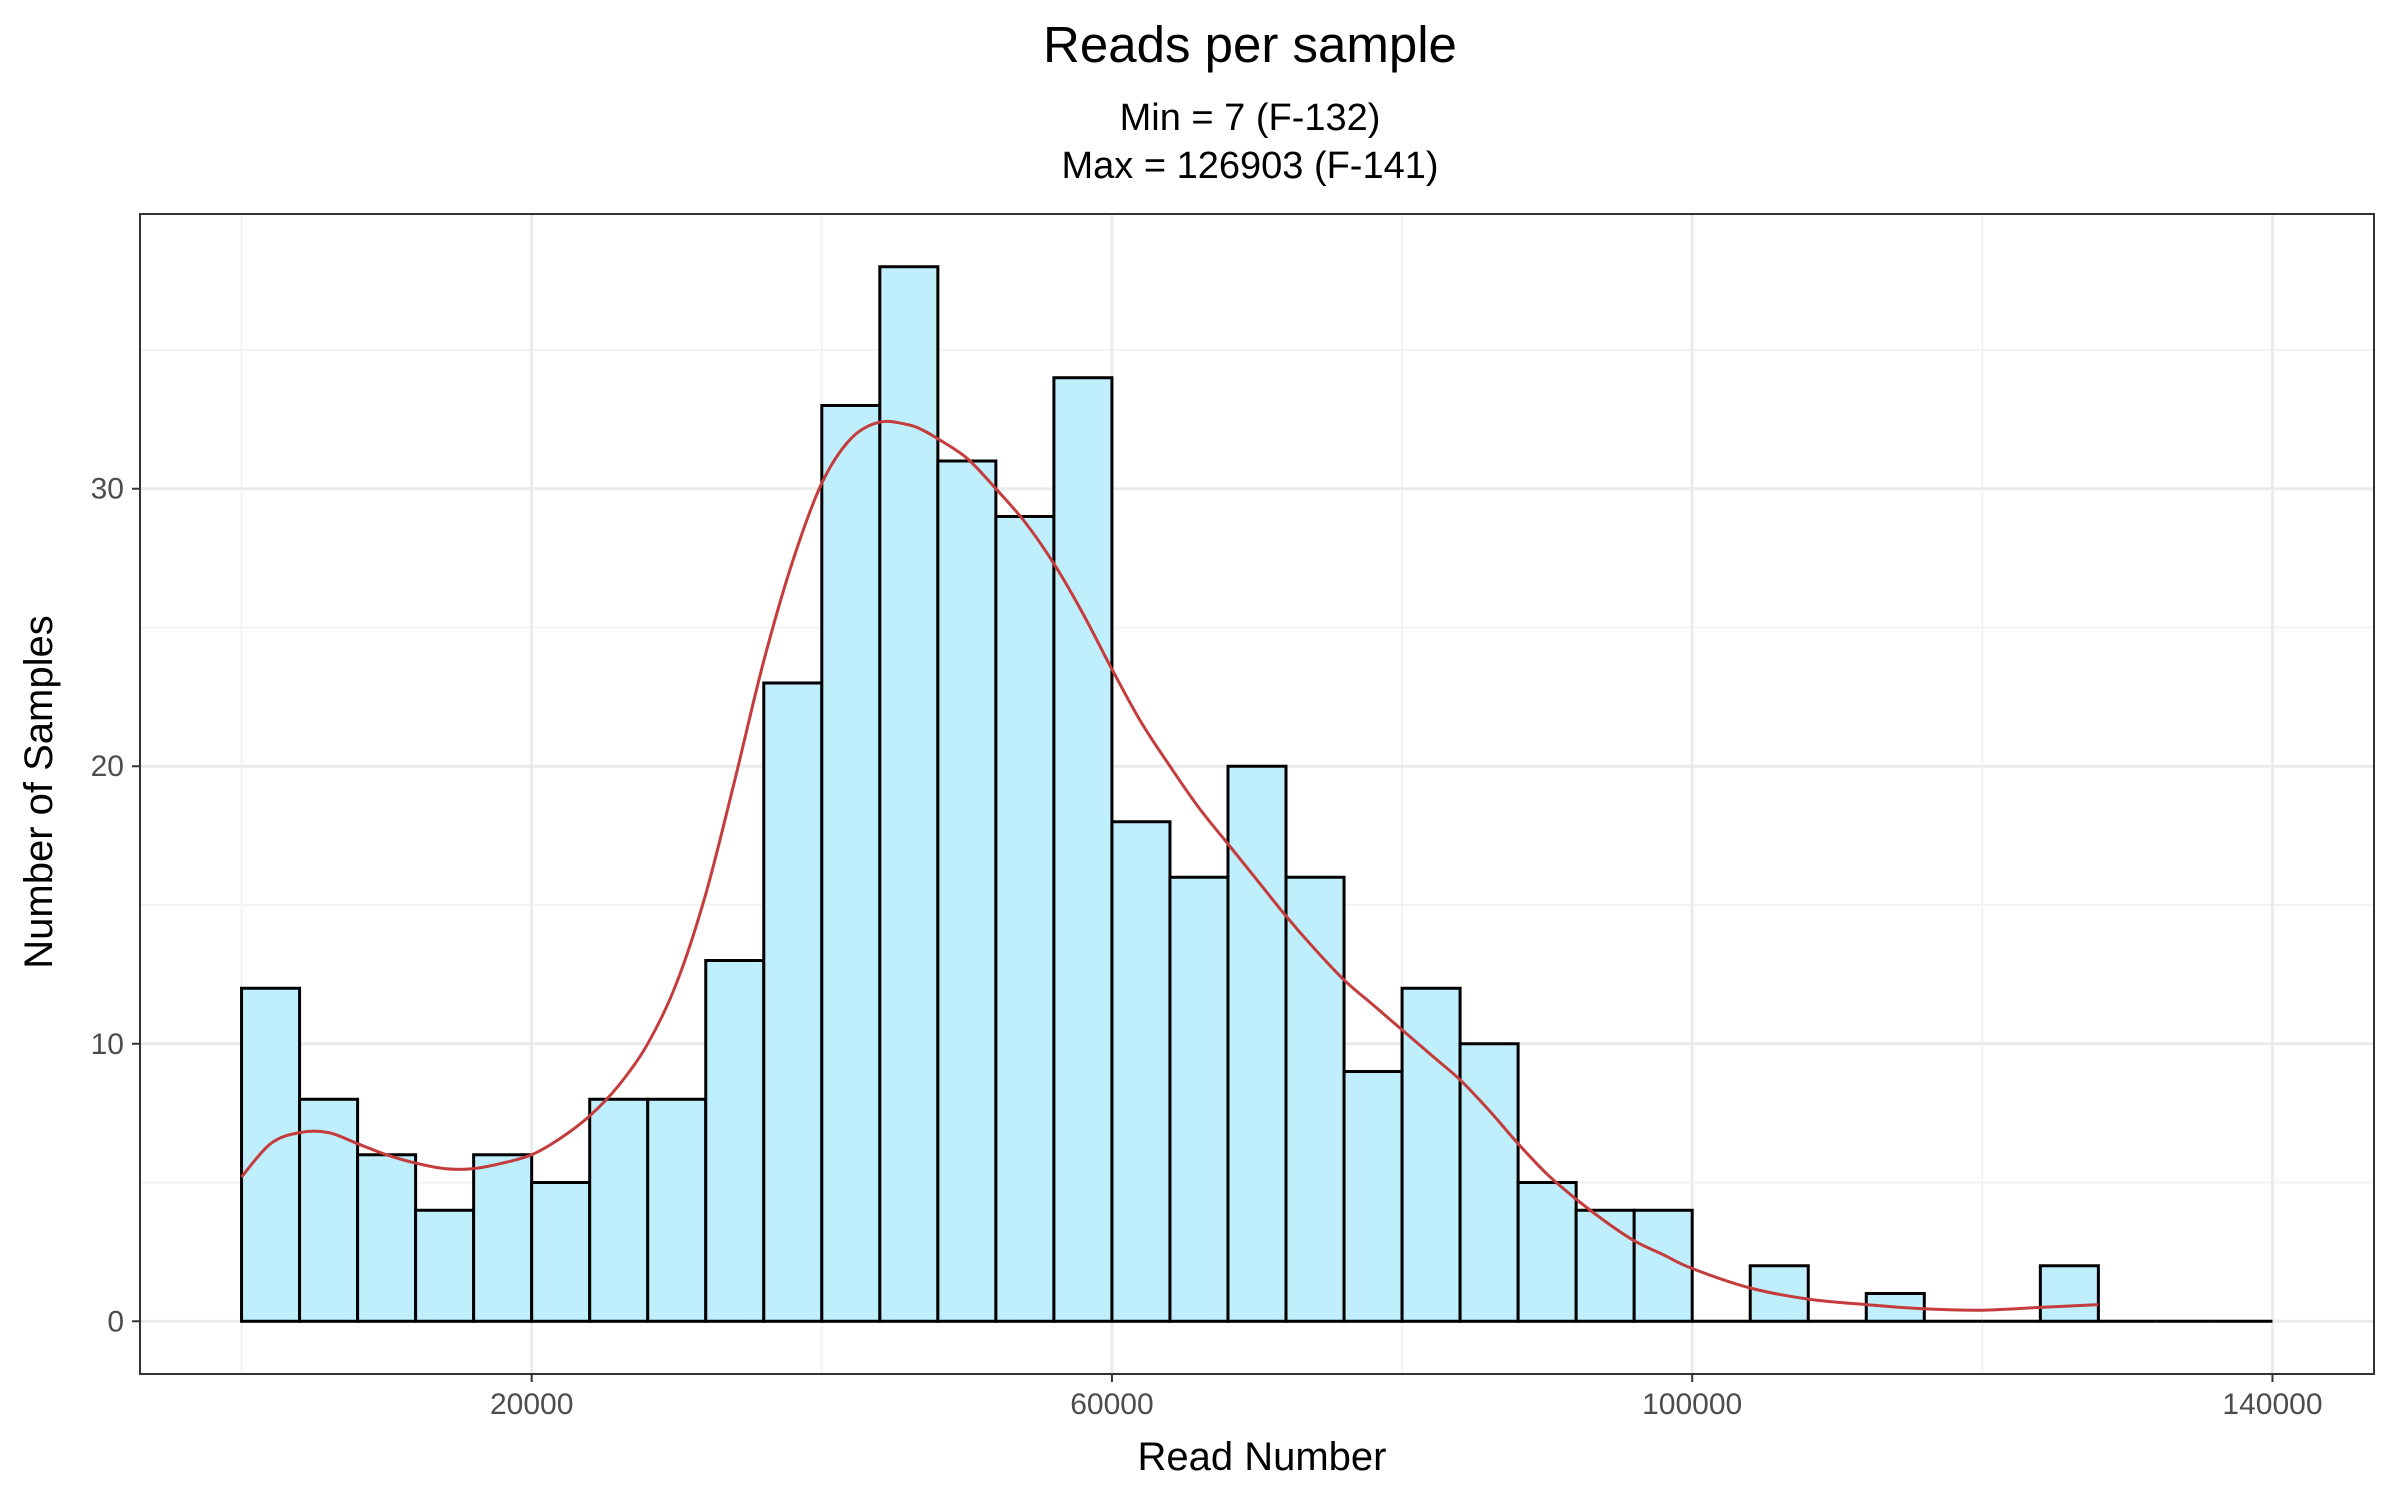 The image size is (2400, 1500). Describe the element at coordinates (107, 1044) in the screenshot. I see `y-tick-label: 10` at that location.